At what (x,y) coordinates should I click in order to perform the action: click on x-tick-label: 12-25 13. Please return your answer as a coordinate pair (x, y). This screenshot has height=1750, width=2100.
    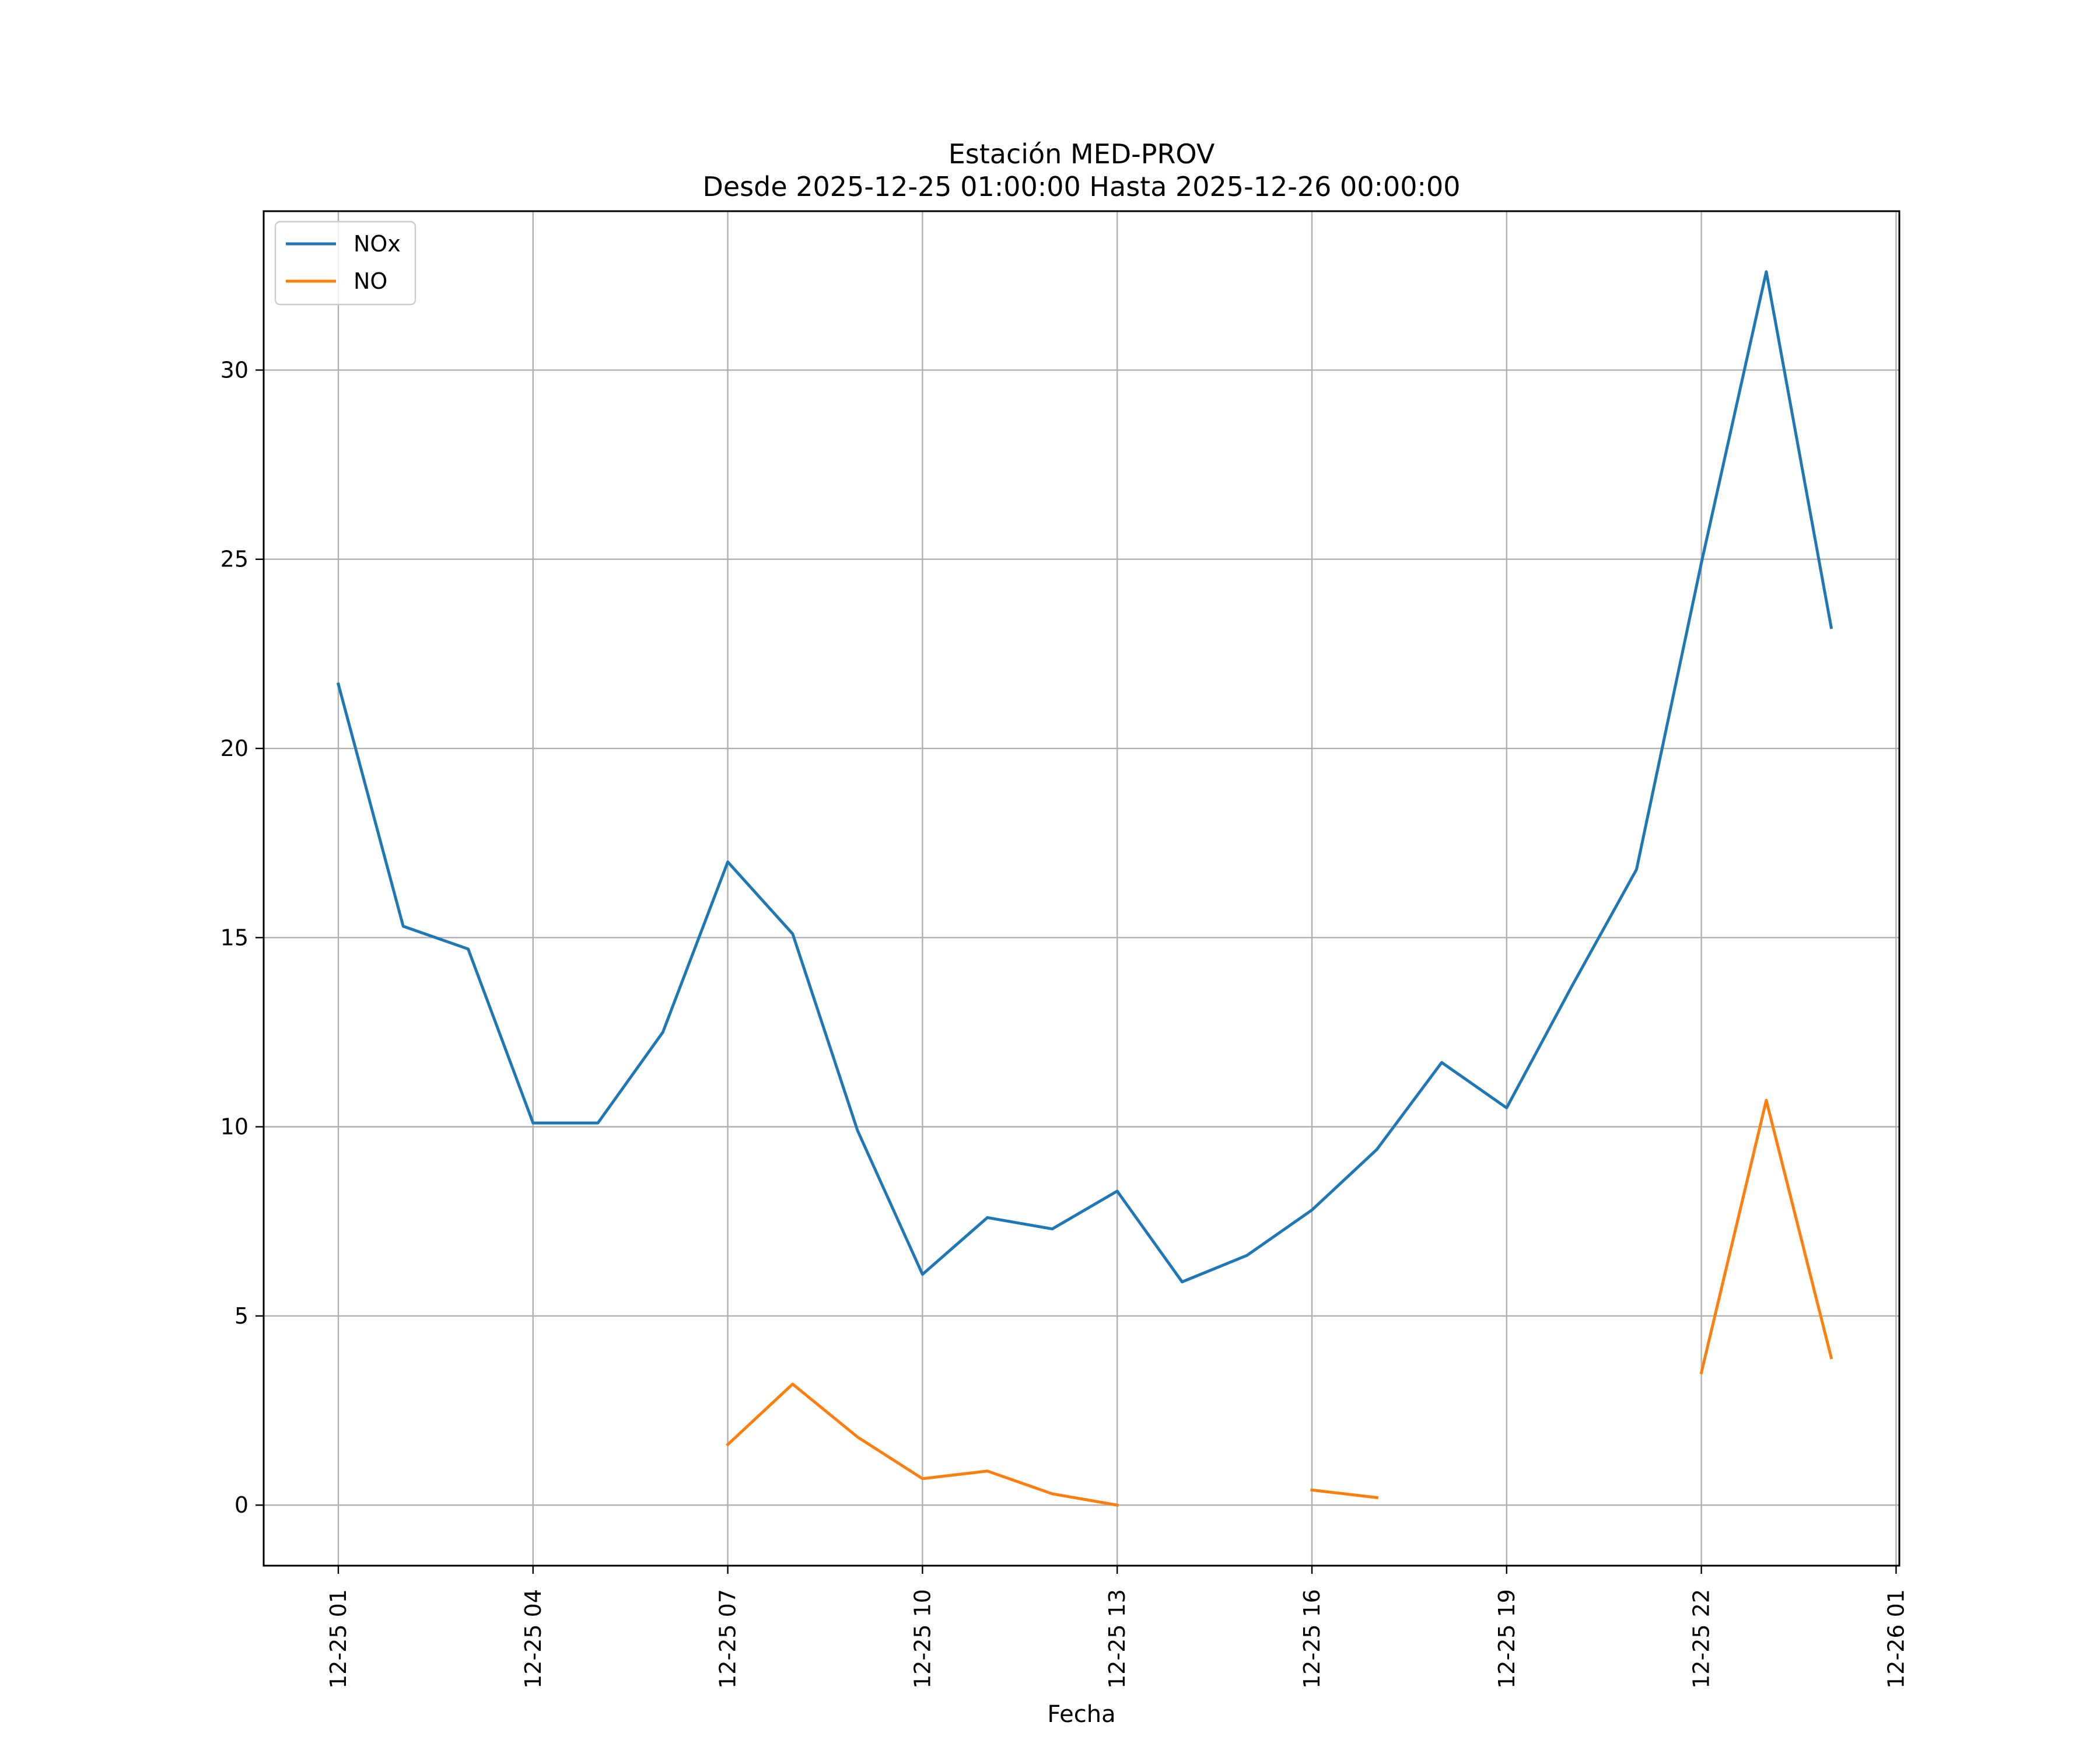
    Looking at the image, I should click on (1117, 1639).